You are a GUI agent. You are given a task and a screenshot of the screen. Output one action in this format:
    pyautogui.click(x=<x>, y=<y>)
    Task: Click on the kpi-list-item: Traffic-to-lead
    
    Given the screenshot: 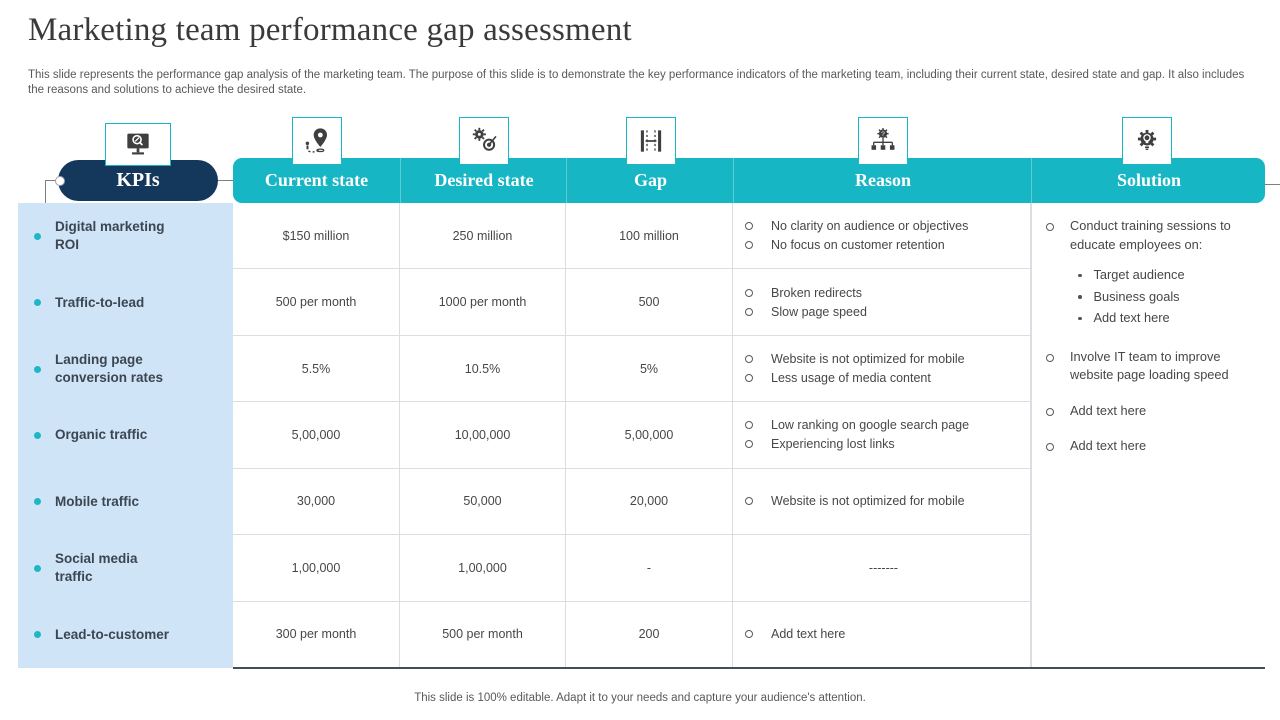 What is the action you would take?
    pyautogui.click(x=125, y=302)
    